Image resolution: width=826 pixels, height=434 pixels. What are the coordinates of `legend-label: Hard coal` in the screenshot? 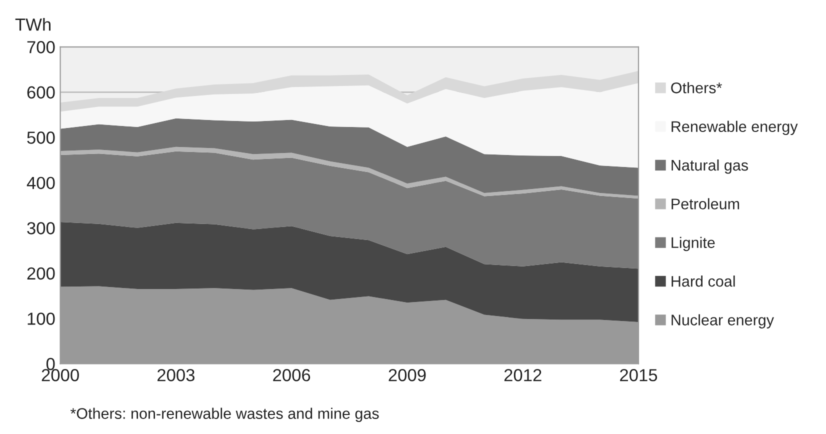 It's located at (703, 281).